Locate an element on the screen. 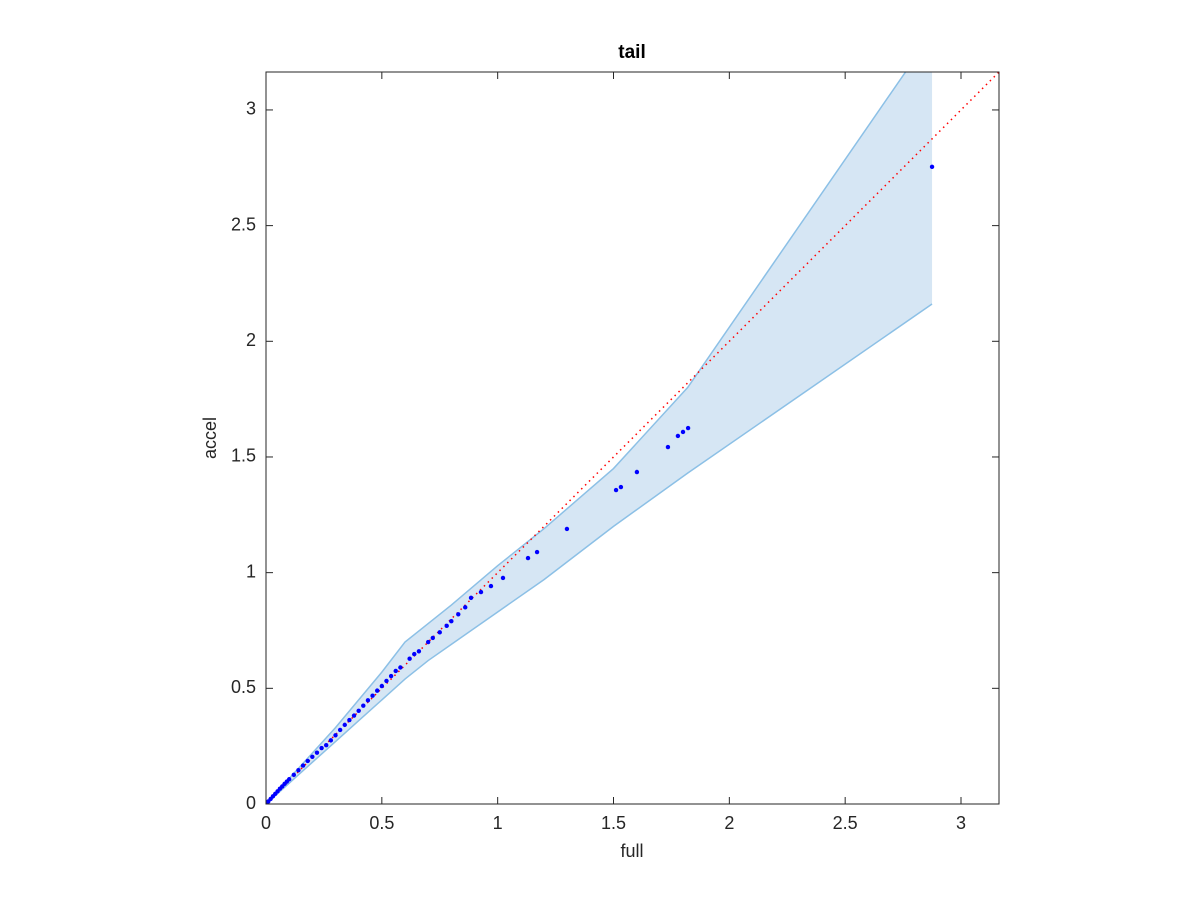 The width and height of the screenshot is (1200, 900). y-tick-label: 2.5 is located at coordinates (243, 224).